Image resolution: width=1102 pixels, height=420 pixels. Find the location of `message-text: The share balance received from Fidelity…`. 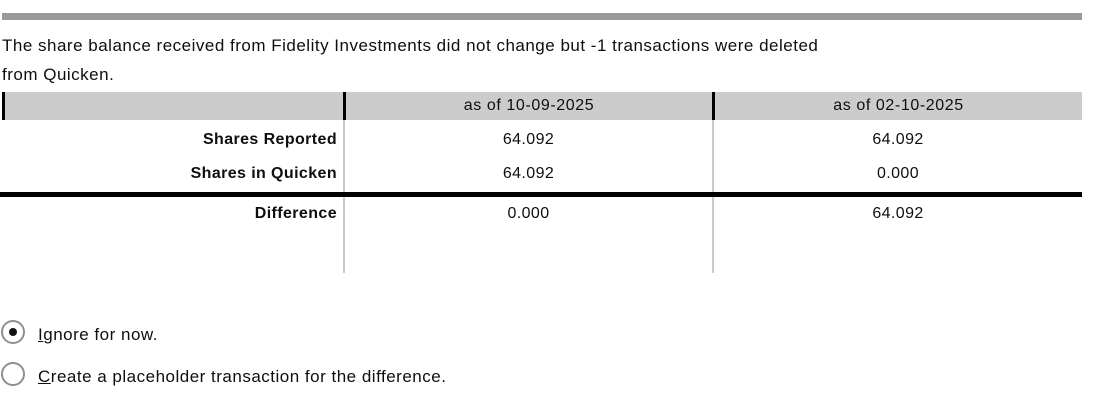

message-text: The share balance received from Fidelity… is located at coordinates (537, 60).